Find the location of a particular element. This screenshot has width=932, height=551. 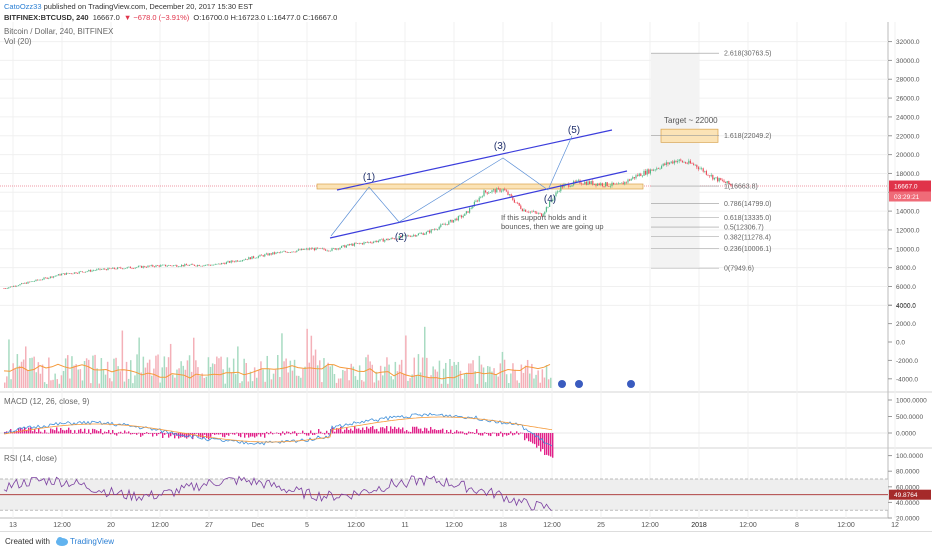

x-tick-label: 18 is located at coordinates (503, 525).